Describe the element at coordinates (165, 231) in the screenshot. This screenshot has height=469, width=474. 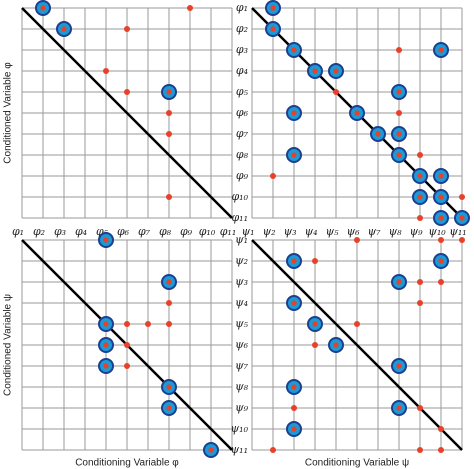
I see `x-tick-label: φ₈` at that location.